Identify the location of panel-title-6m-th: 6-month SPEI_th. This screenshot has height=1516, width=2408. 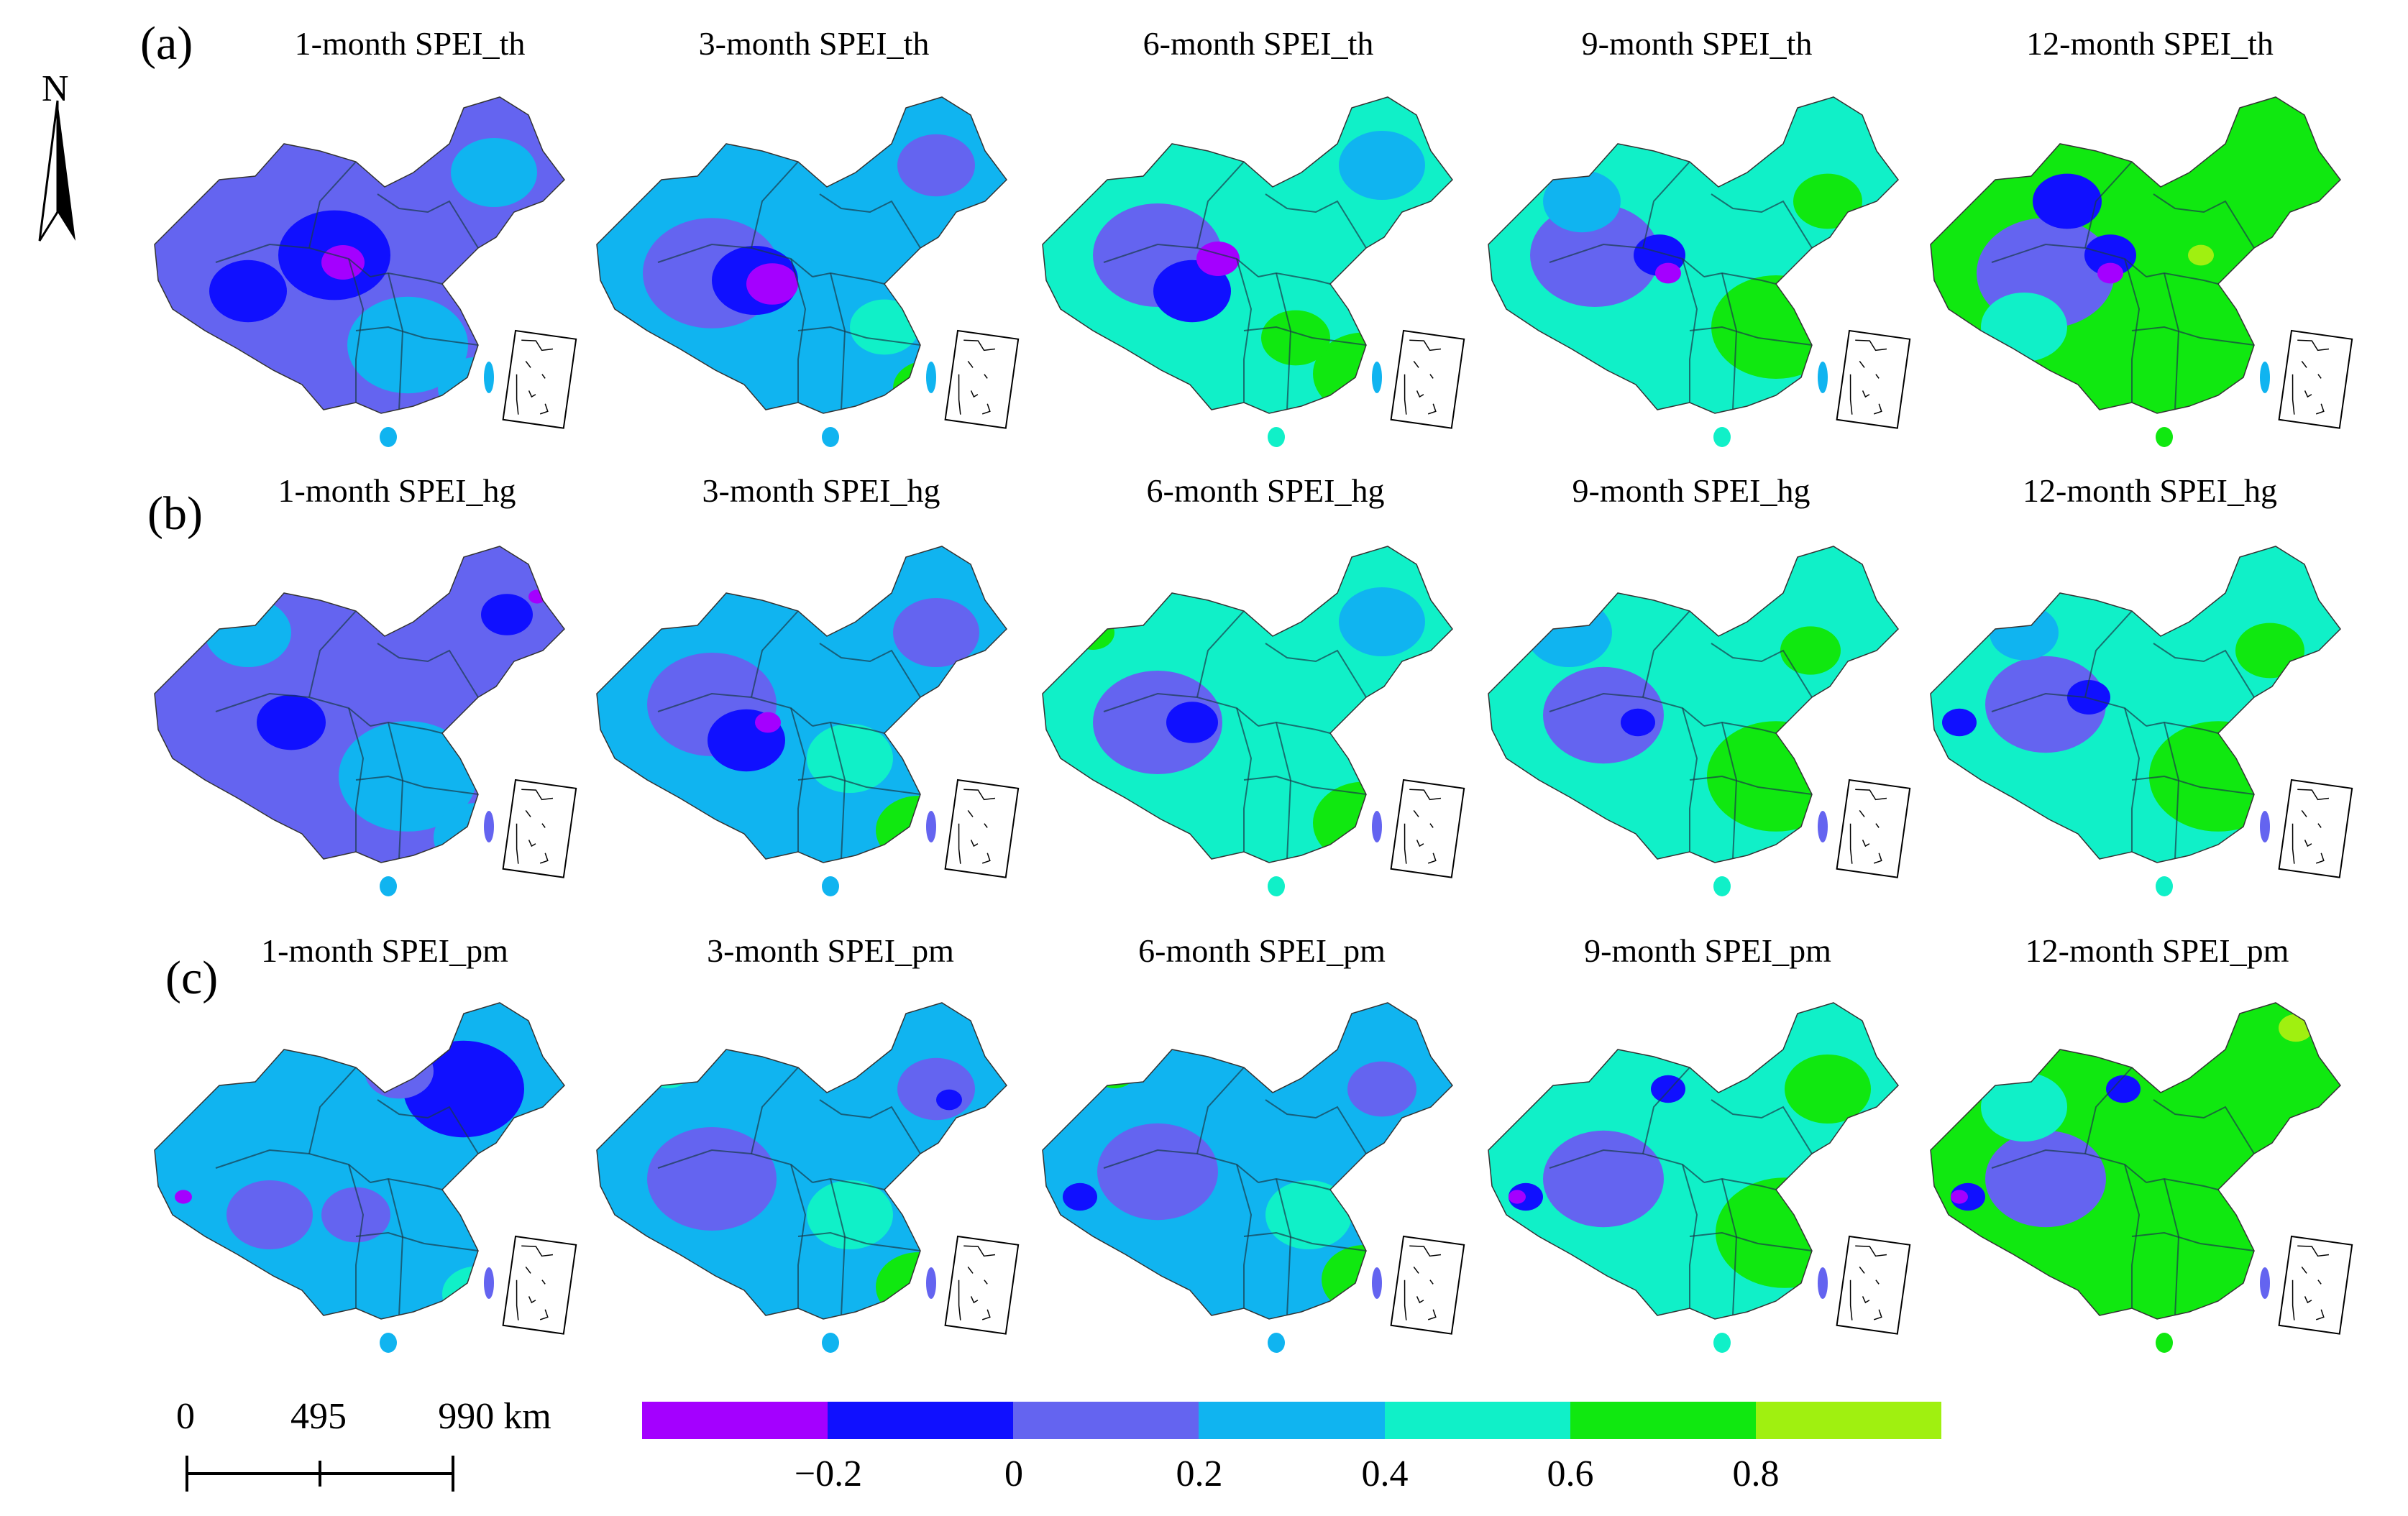
(1258, 44).